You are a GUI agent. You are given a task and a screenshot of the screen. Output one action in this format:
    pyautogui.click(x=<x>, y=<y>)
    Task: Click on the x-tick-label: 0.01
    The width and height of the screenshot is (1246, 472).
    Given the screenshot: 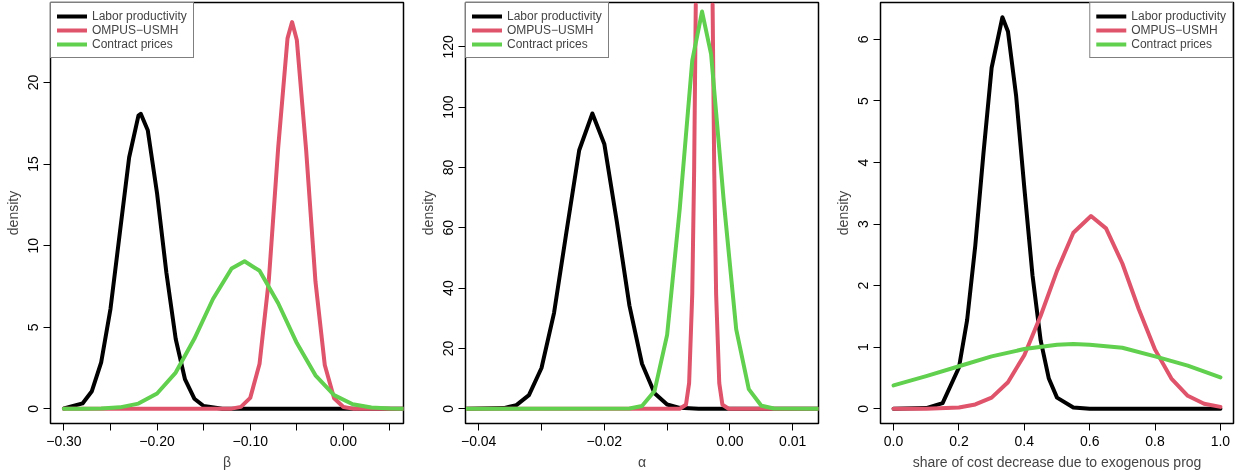 What is the action you would take?
    pyautogui.click(x=793, y=440)
    